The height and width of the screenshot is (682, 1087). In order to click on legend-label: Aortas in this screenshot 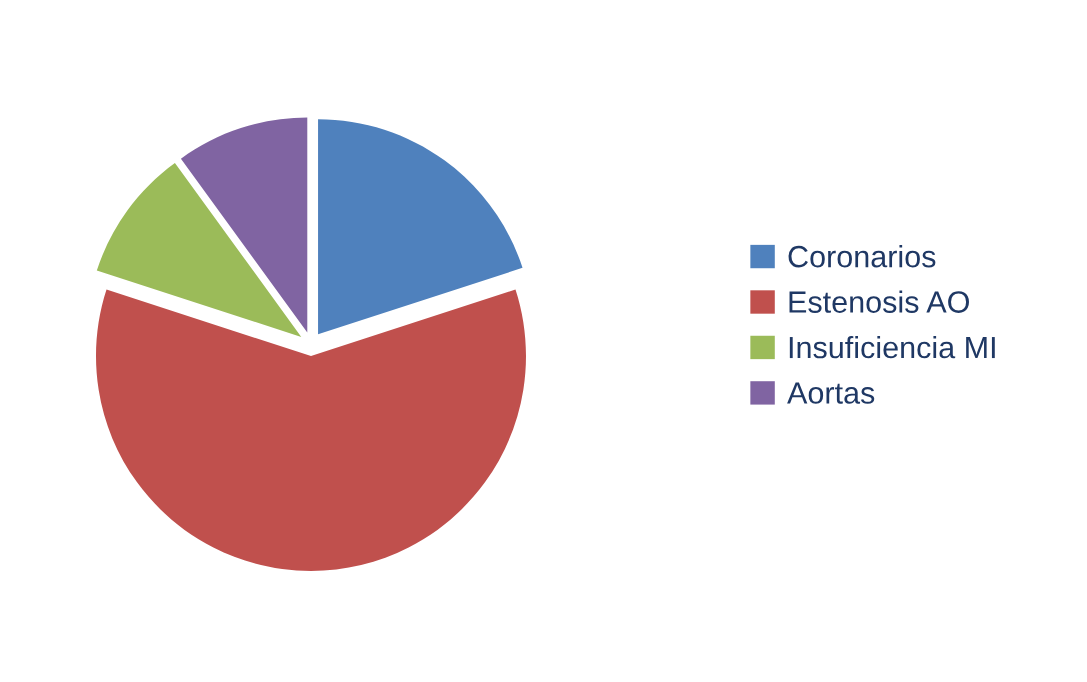, I will do `click(831, 393)`.